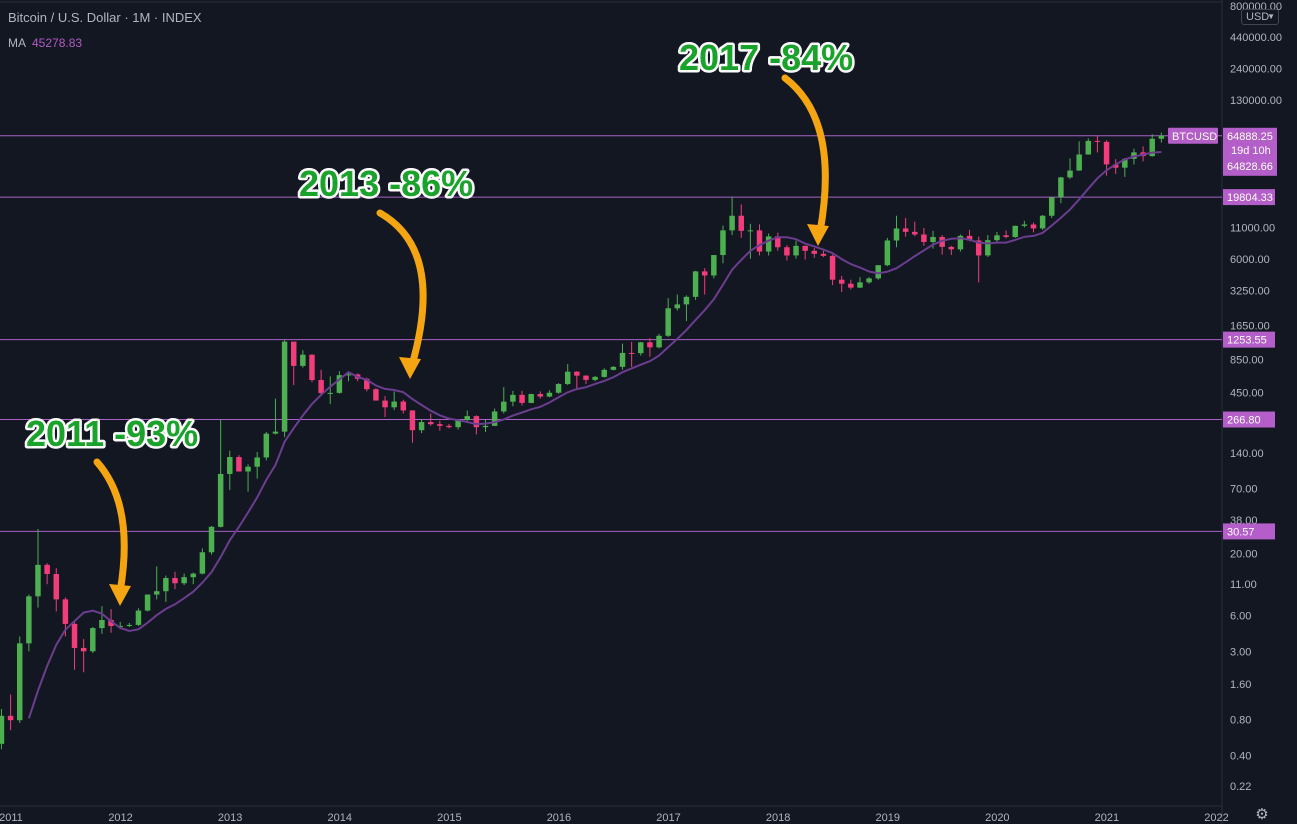 This screenshot has width=1297, height=824. Describe the element at coordinates (1262, 814) in the screenshot. I see `gear-icon: ⚙` at that location.